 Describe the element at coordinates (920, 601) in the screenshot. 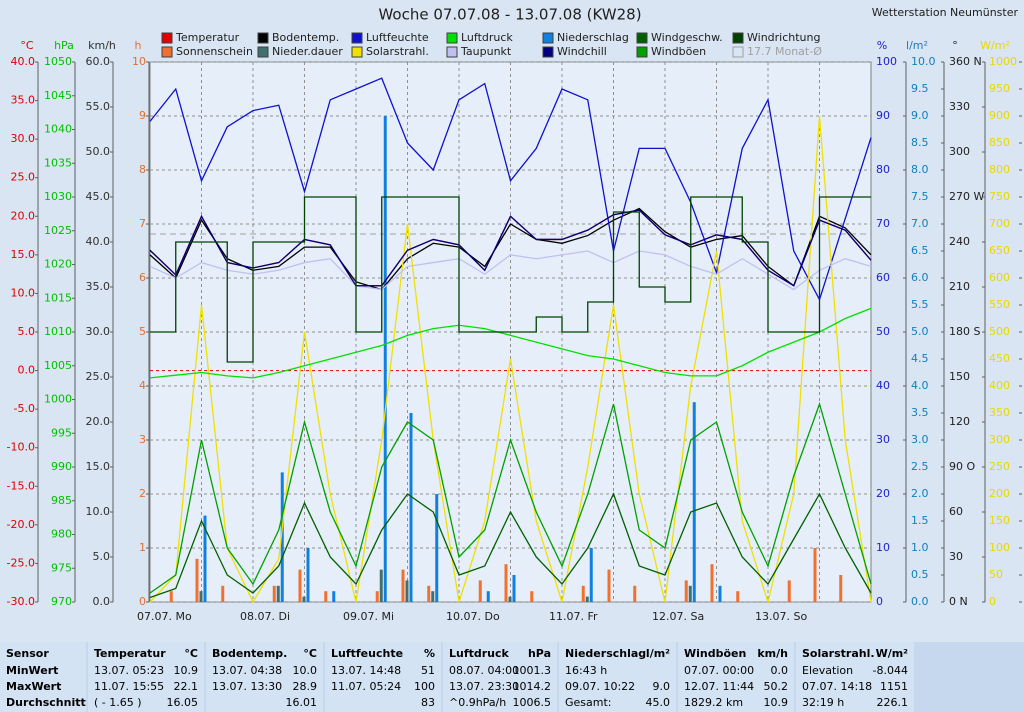

I see `y-tick-label: 0.0` at that location.